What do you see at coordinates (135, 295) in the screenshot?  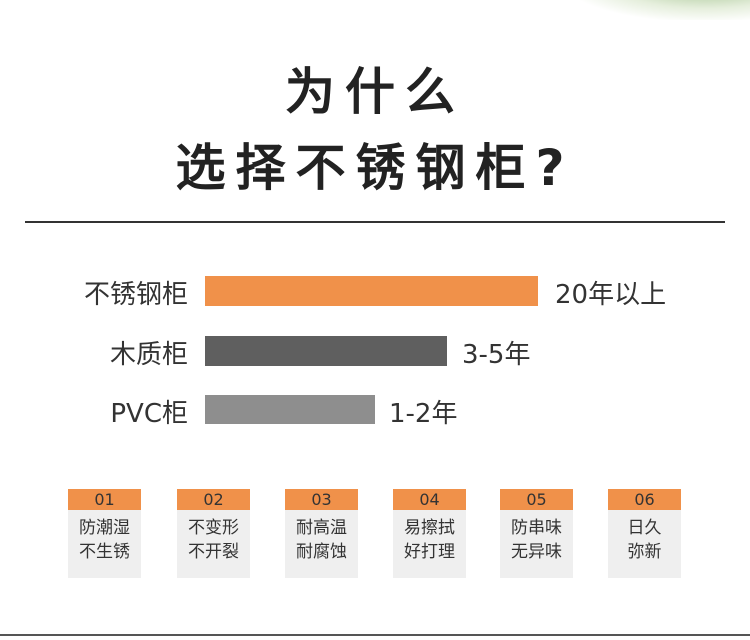 I see `label-stainless: 不锈钢柜` at bounding box center [135, 295].